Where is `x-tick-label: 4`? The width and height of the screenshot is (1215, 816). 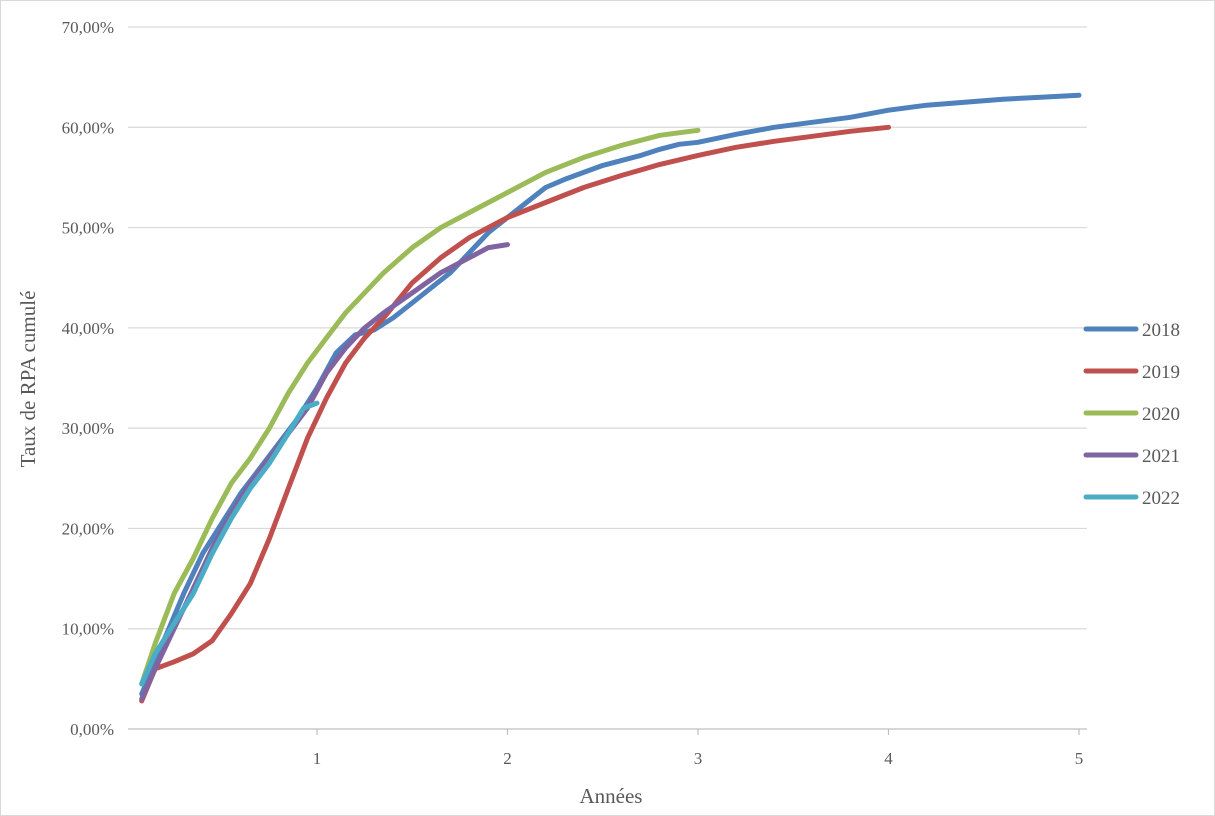 x-tick-label: 4 is located at coordinates (888, 758).